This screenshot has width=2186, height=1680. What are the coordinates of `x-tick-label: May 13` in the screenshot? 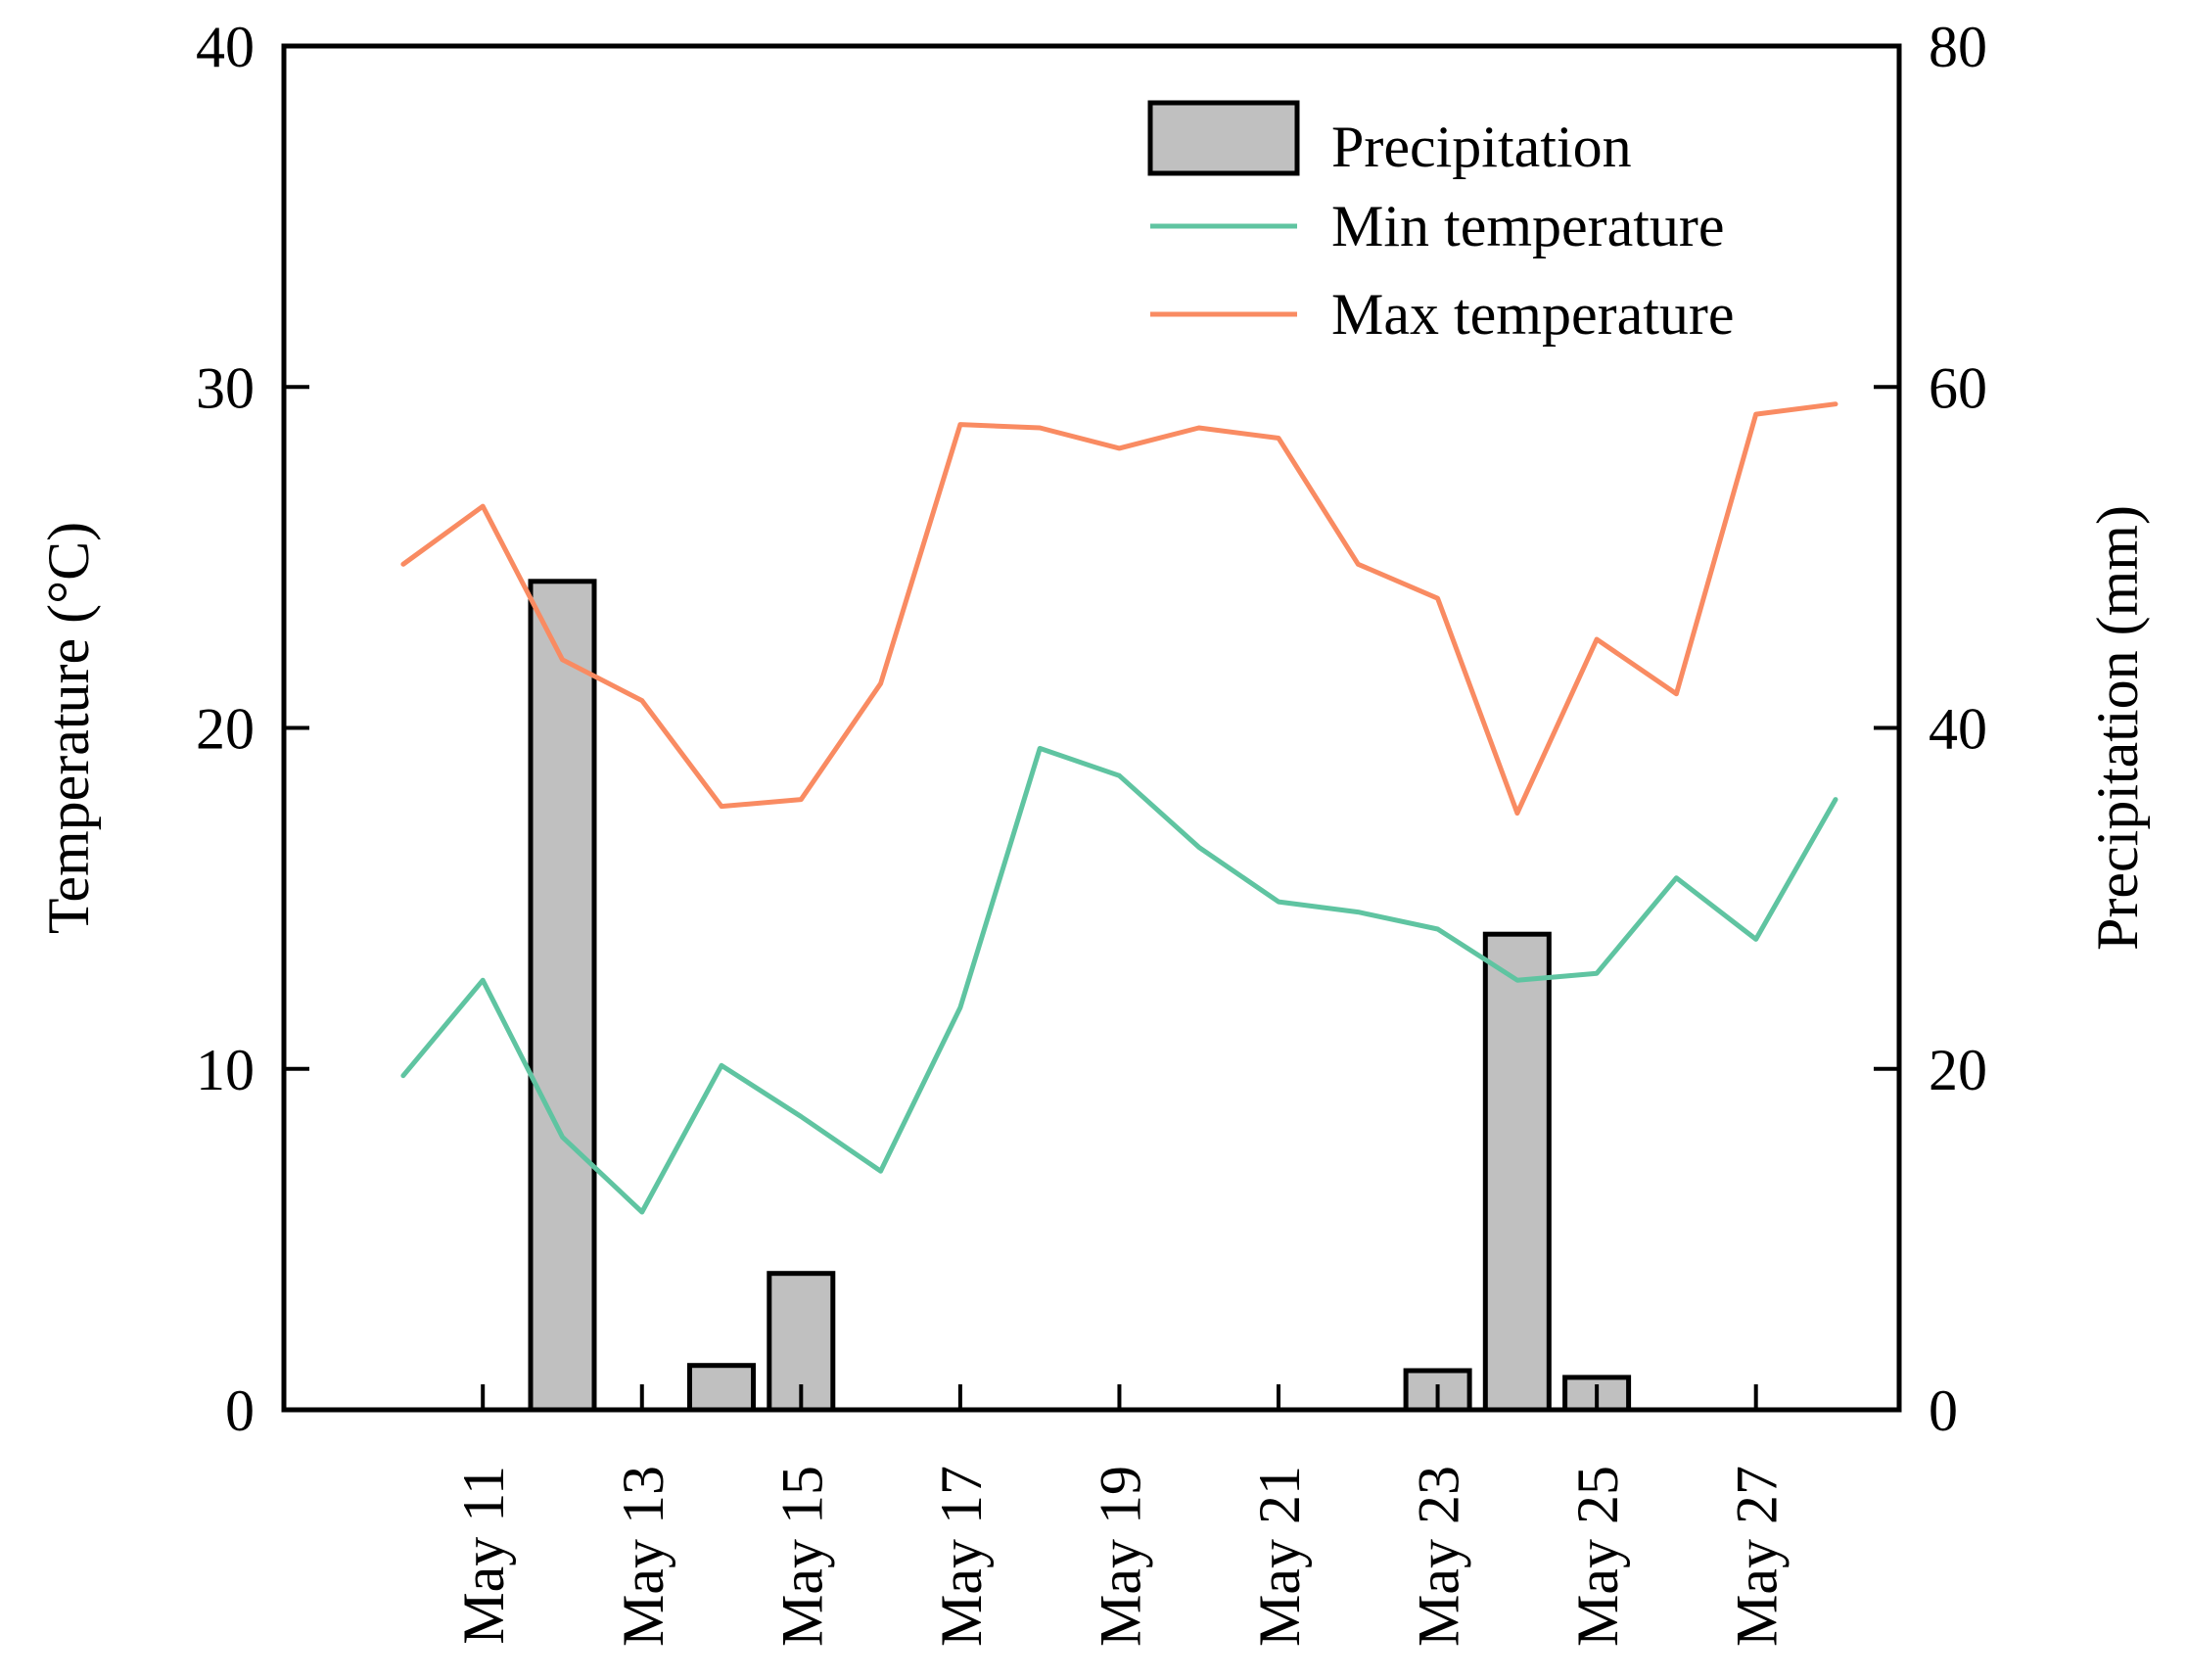 It's located at (643, 1556).